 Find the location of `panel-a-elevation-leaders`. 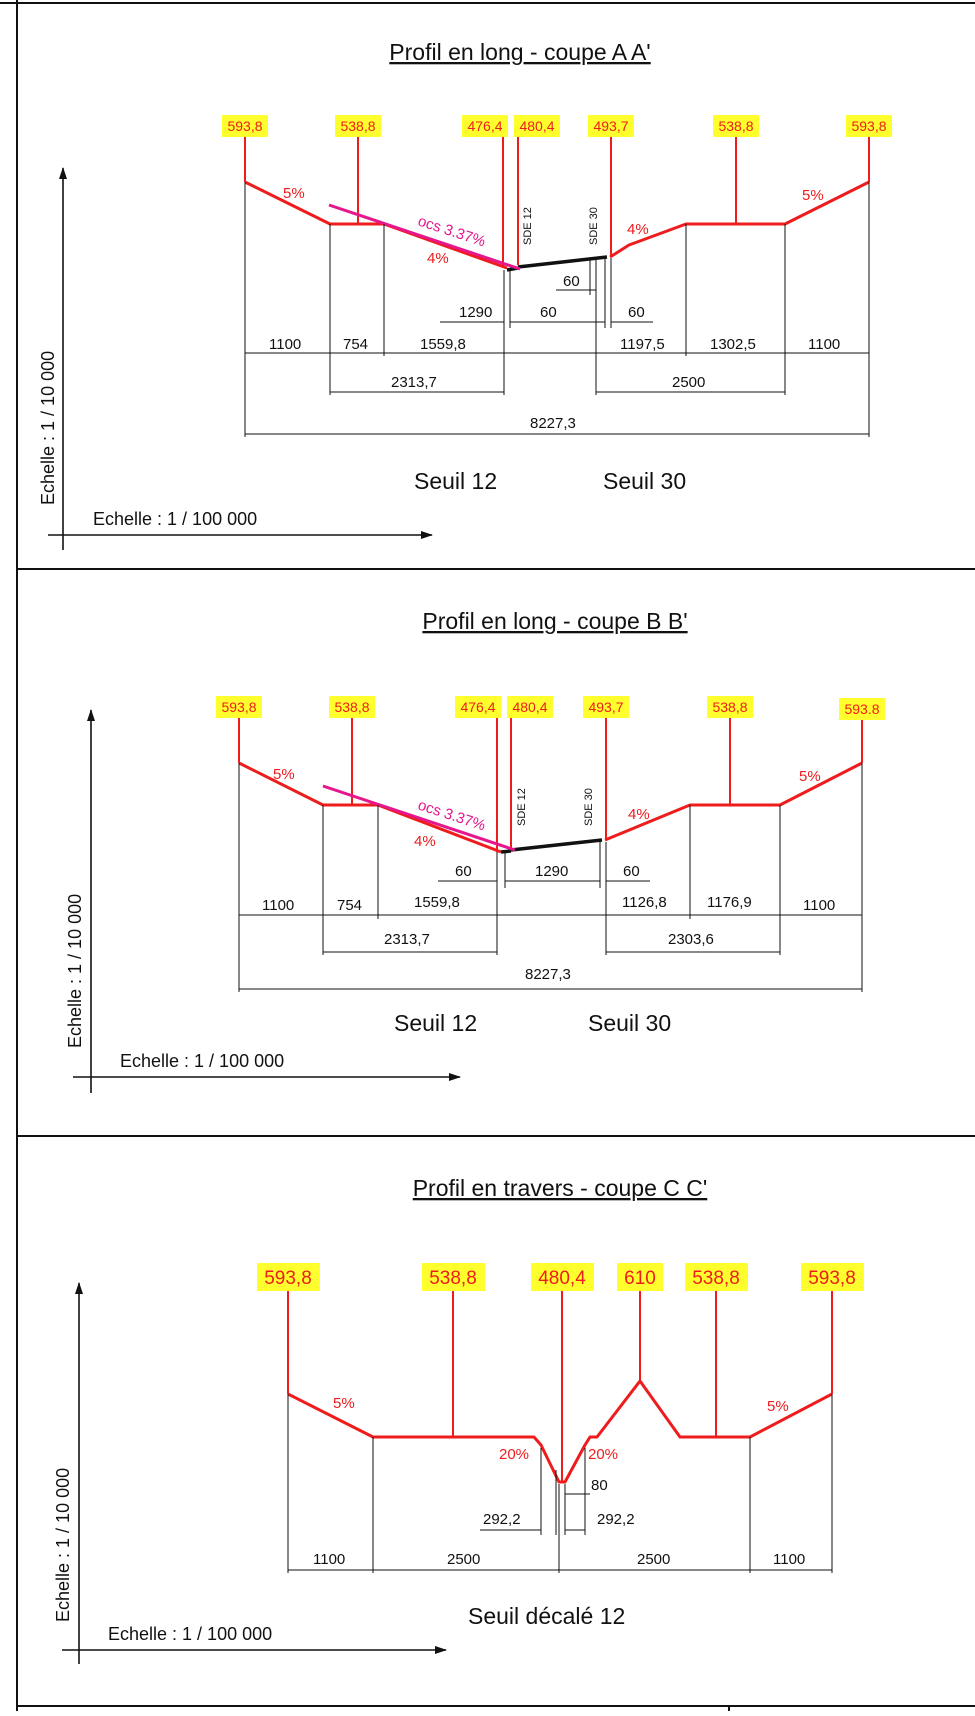

panel-a-elevation-leaders is located at coordinates (557, 202).